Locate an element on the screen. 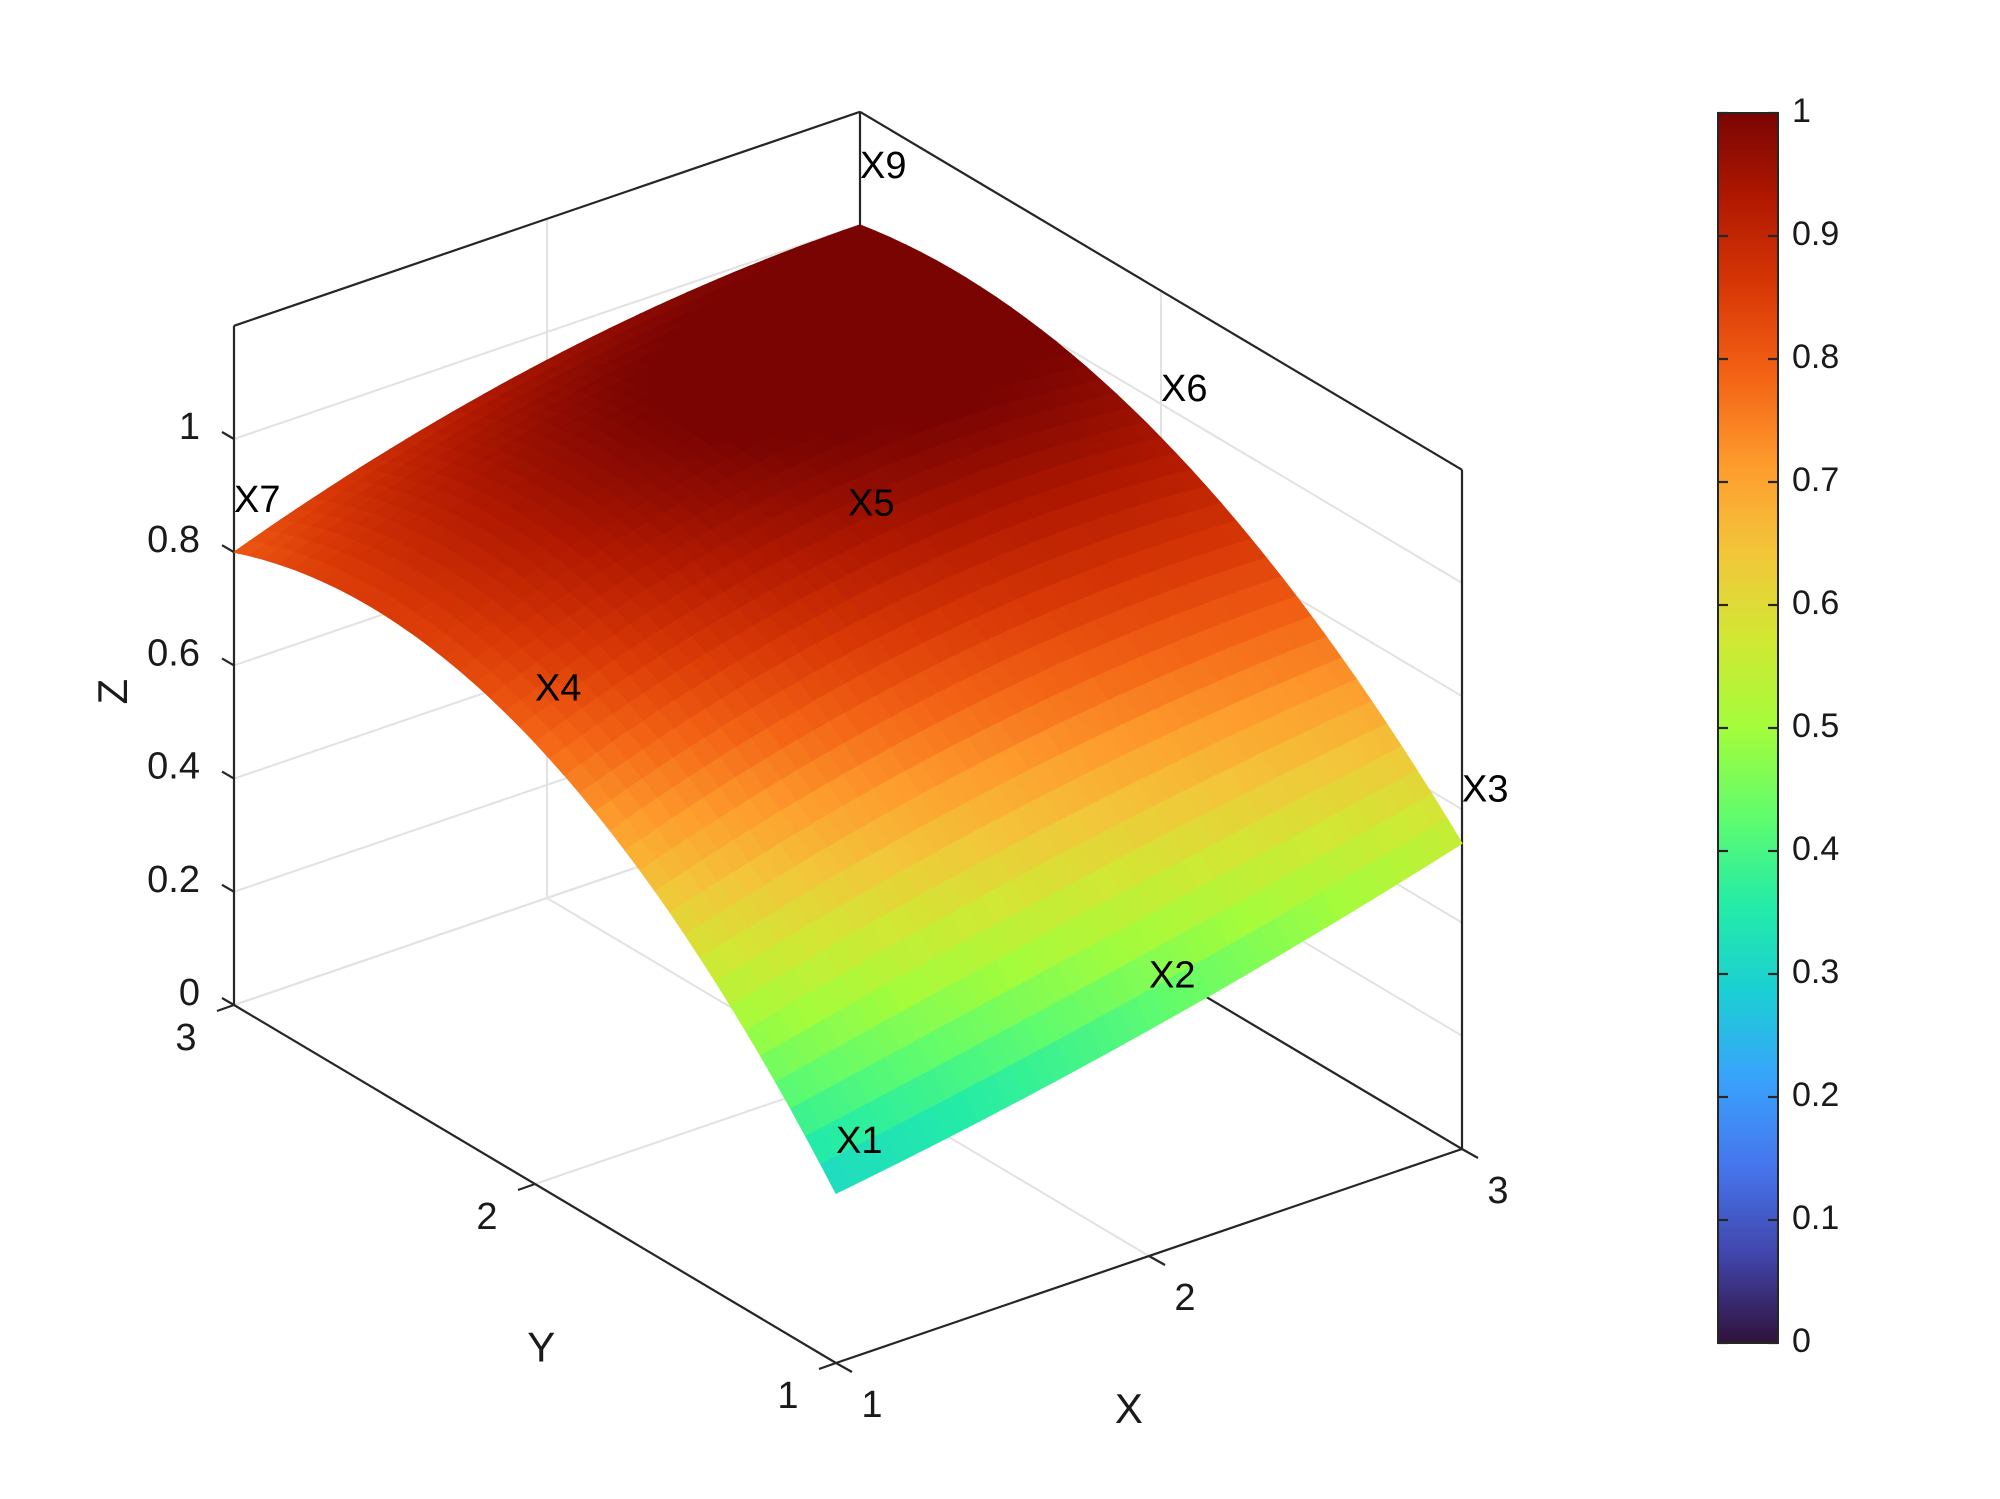 The image size is (2000, 1499). y-axis-label: Y is located at coordinates (541, 1346).